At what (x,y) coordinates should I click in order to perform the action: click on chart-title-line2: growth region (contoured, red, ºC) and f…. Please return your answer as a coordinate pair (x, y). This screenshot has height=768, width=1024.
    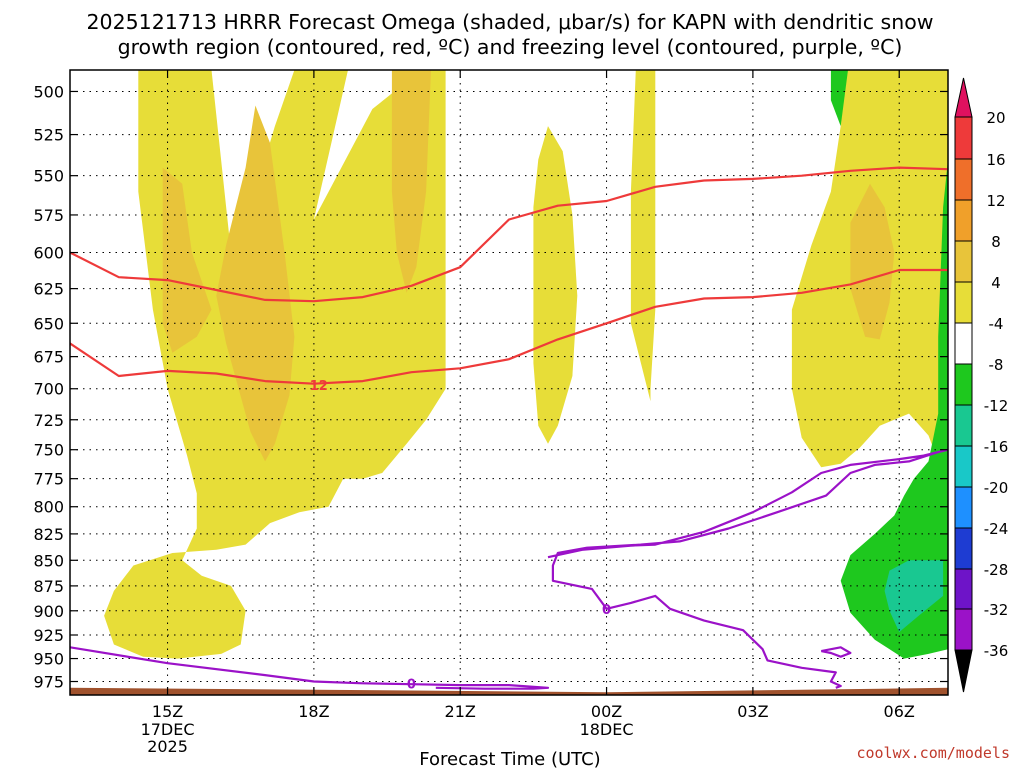
    Looking at the image, I should click on (510, 47).